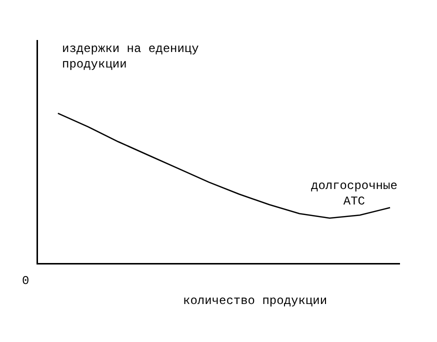 The height and width of the screenshot is (342, 437). What do you see at coordinates (130, 57) in the screenshot?
I see `y-axis-title: издержки на еденицу продукции` at bounding box center [130, 57].